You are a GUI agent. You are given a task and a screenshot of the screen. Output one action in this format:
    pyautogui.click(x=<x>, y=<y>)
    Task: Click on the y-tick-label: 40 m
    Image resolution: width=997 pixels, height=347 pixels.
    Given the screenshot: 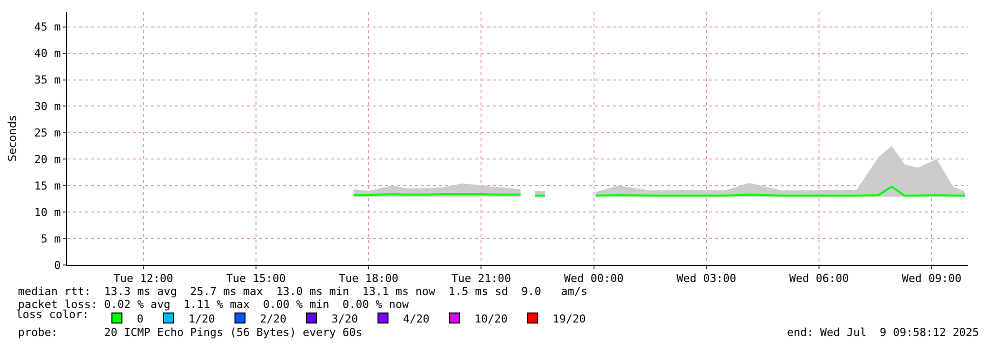 What is the action you would take?
    pyautogui.click(x=48, y=53)
    